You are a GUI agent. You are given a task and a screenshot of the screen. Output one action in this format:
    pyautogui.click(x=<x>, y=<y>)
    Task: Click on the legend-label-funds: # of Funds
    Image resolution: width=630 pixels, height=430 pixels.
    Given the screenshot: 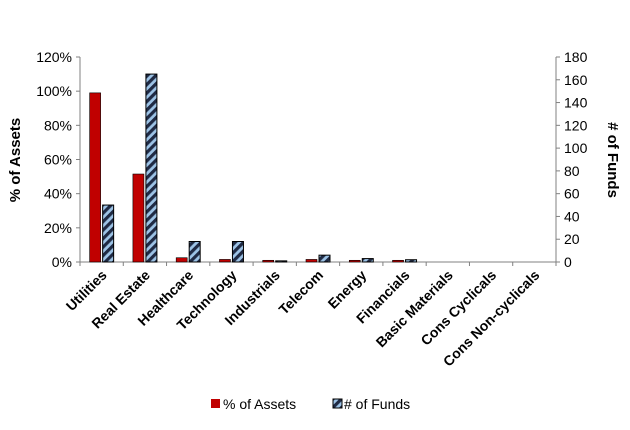 What is the action you would take?
    pyautogui.click(x=377, y=404)
    